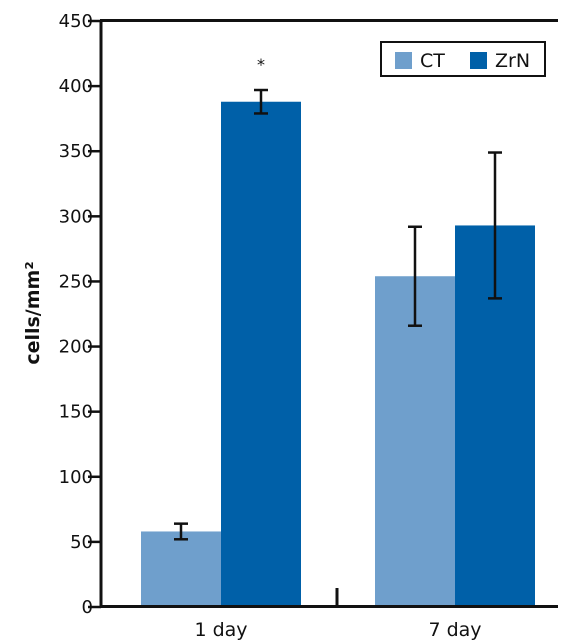 Image resolution: width=566 pixels, height=640 pixels. What do you see at coordinates (76, 216) in the screenshot?
I see `y-tick-label: 300` at bounding box center [76, 216].